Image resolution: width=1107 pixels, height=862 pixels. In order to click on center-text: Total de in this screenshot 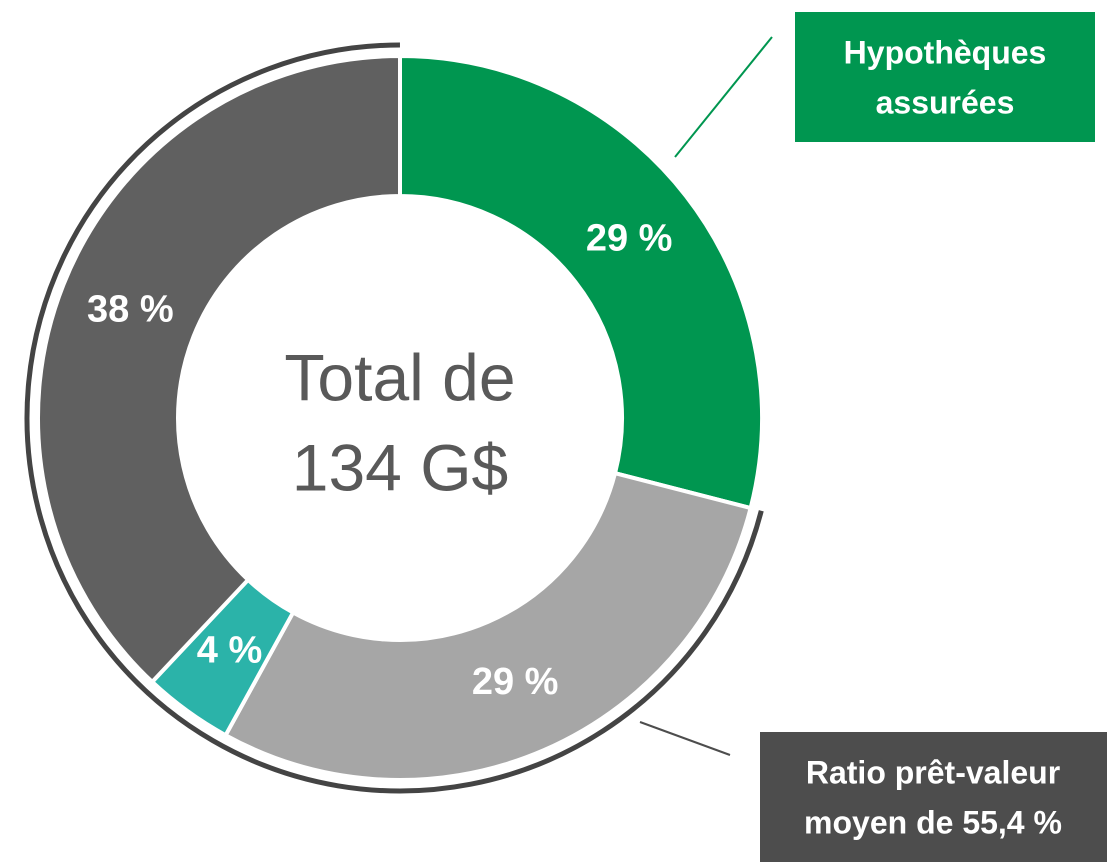, I will do `click(399, 377)`.